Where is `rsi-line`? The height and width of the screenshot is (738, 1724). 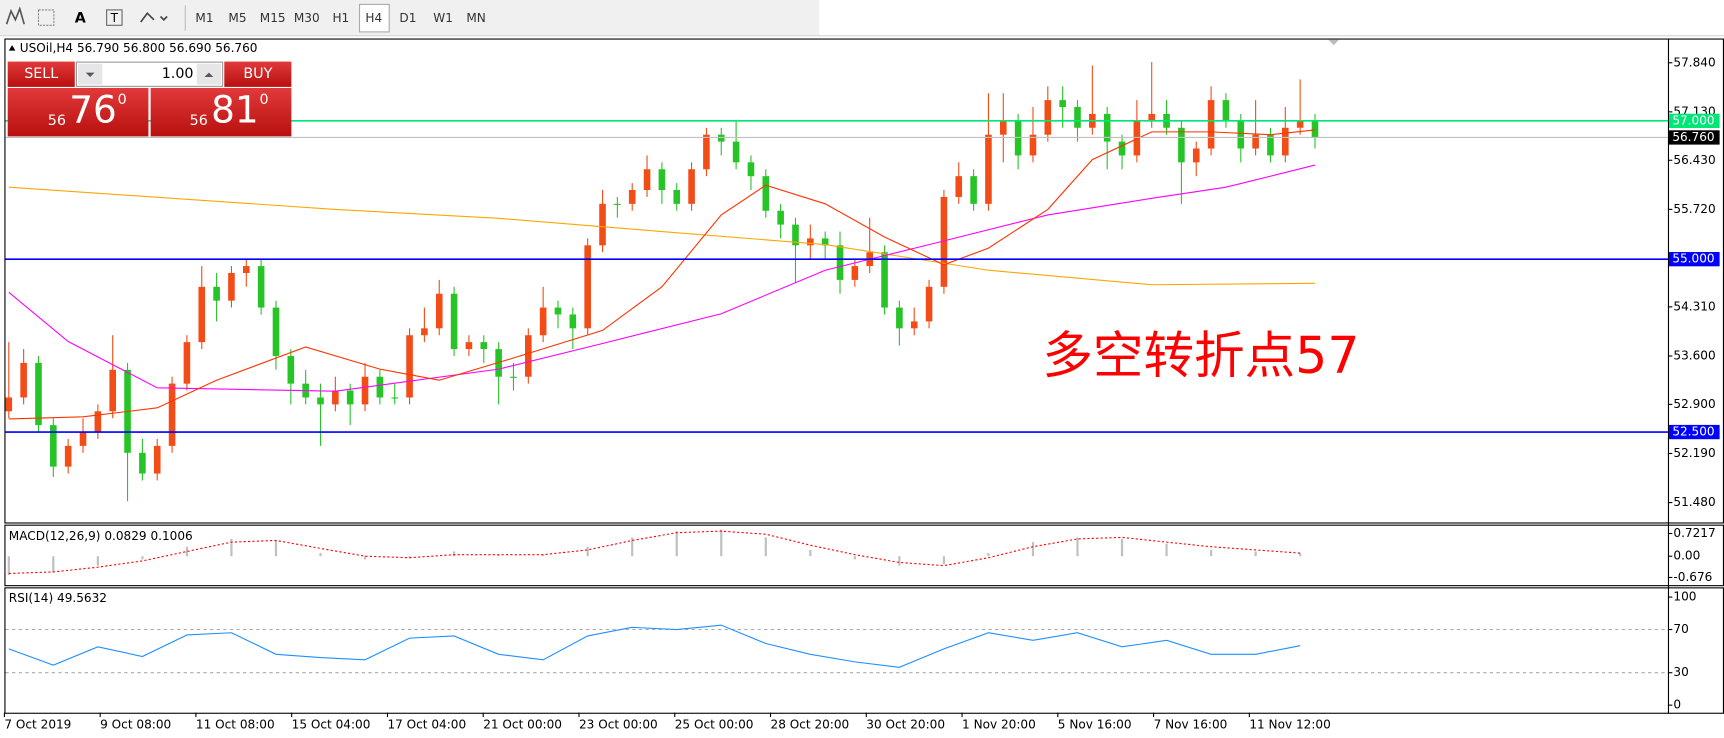 rsi-line is located at coordinates (654, 646).